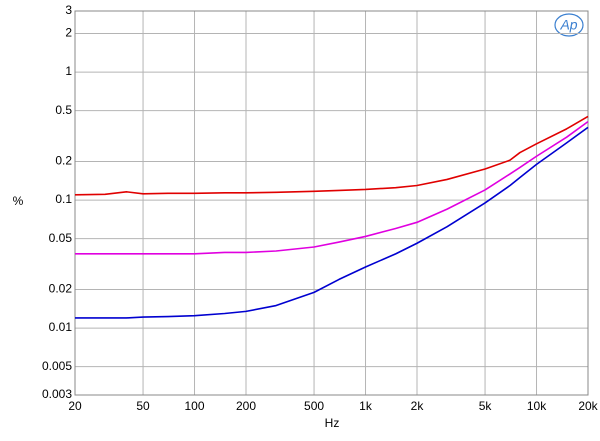 The image size is (600, 441). I want to click on x-tick-label: 2k, so click(418, 406).